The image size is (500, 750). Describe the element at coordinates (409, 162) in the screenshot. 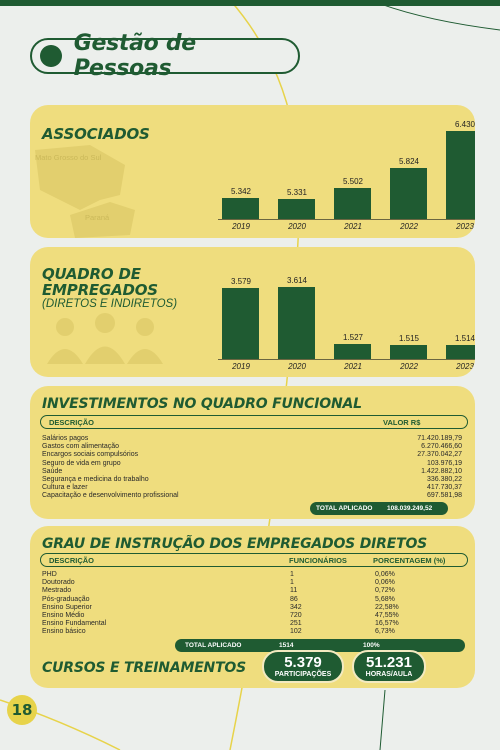

I see `bar-value-label: 5.824` at that location.